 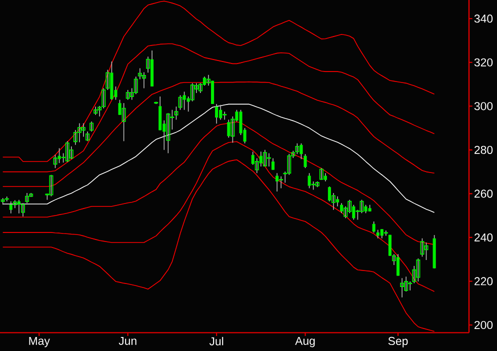 I want to click on y-tick-label: 220, so click(x=483, y=281).